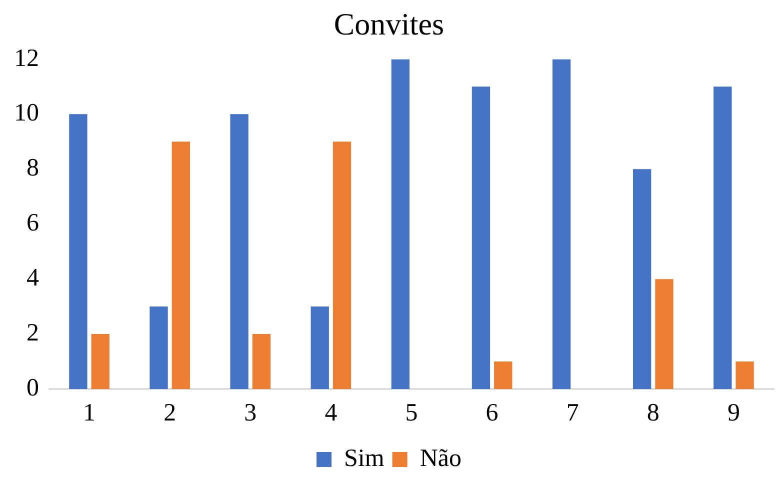 The image size is (784, 486). I want to click on x-tick-label: 6, so click(492, 413).